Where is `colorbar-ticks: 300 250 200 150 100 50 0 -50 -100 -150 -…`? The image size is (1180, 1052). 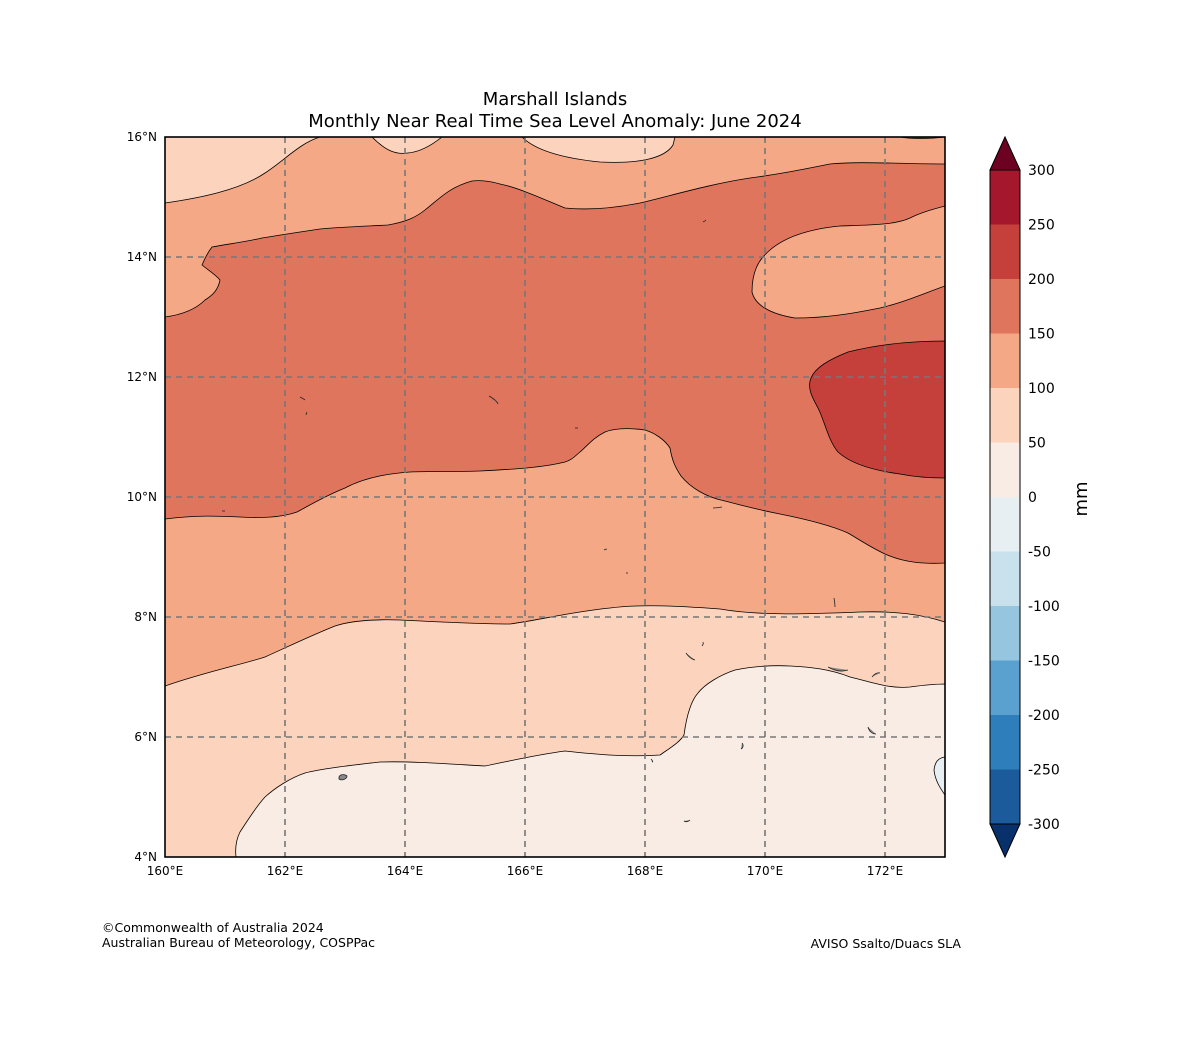 colorbar-ticks: 300 250 200 150 100 50 0 -50 -100 -150 -… is located at coordinates (1044, 498).